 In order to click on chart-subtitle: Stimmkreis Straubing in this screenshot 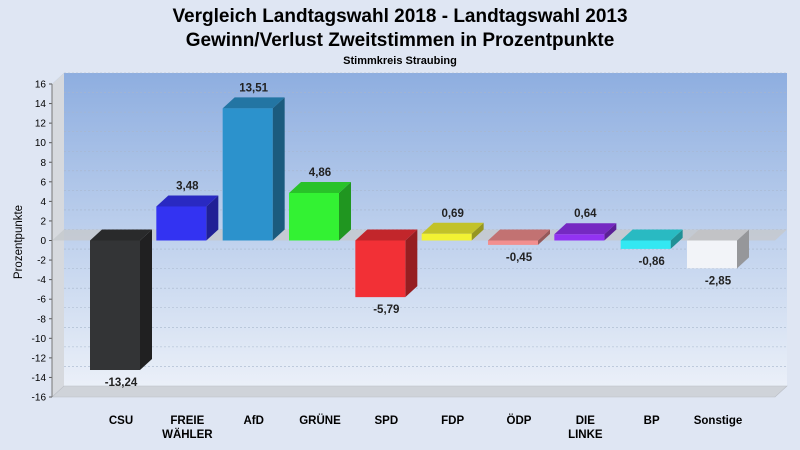, I will do `click(400, 61)`.